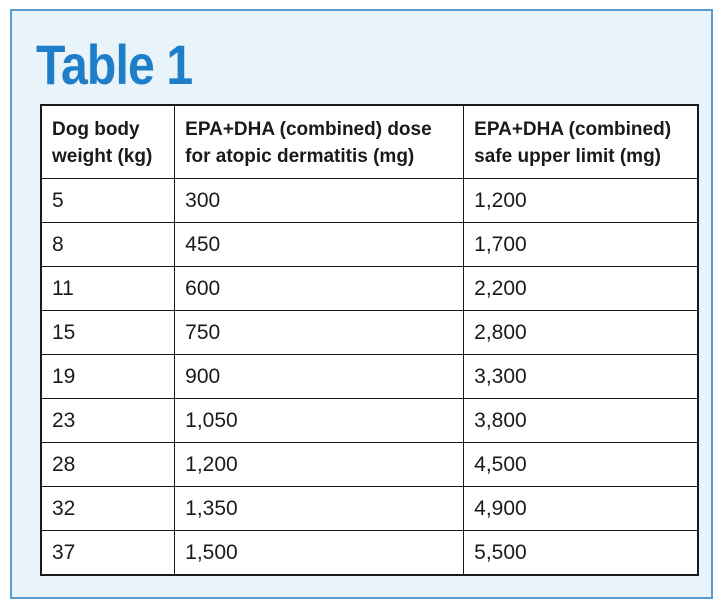  What do you see at coordinates (581, 332) in the screenshot?
I see `cell-upper-limit: 2,800` at bounding box center [581, 332].